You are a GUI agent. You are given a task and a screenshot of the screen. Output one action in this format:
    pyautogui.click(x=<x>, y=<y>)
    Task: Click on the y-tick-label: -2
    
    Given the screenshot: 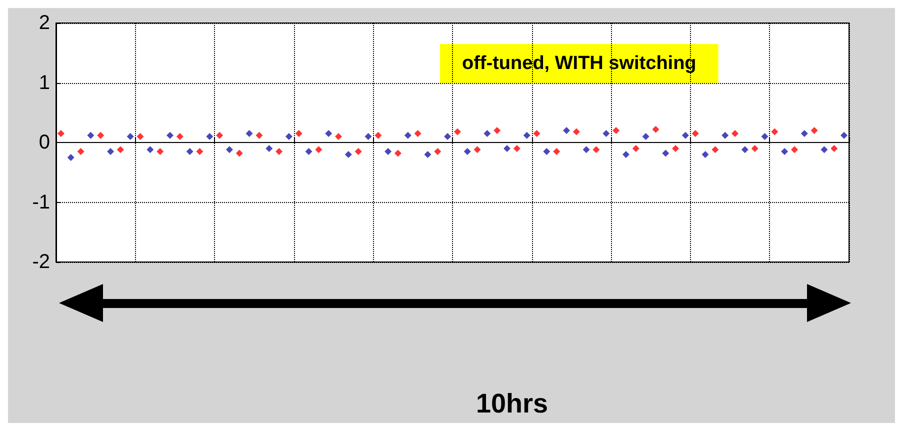 What is the action you would take?
    pyautogui.click(x=41, y=262)
    